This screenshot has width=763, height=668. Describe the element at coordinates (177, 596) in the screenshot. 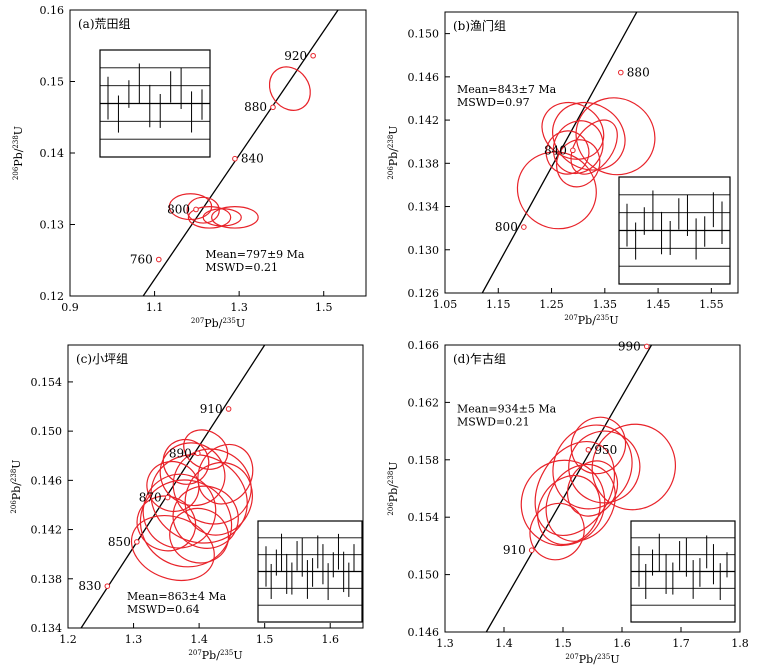

I see `mean-age-text: Mean=863±4 Ma` at that location.